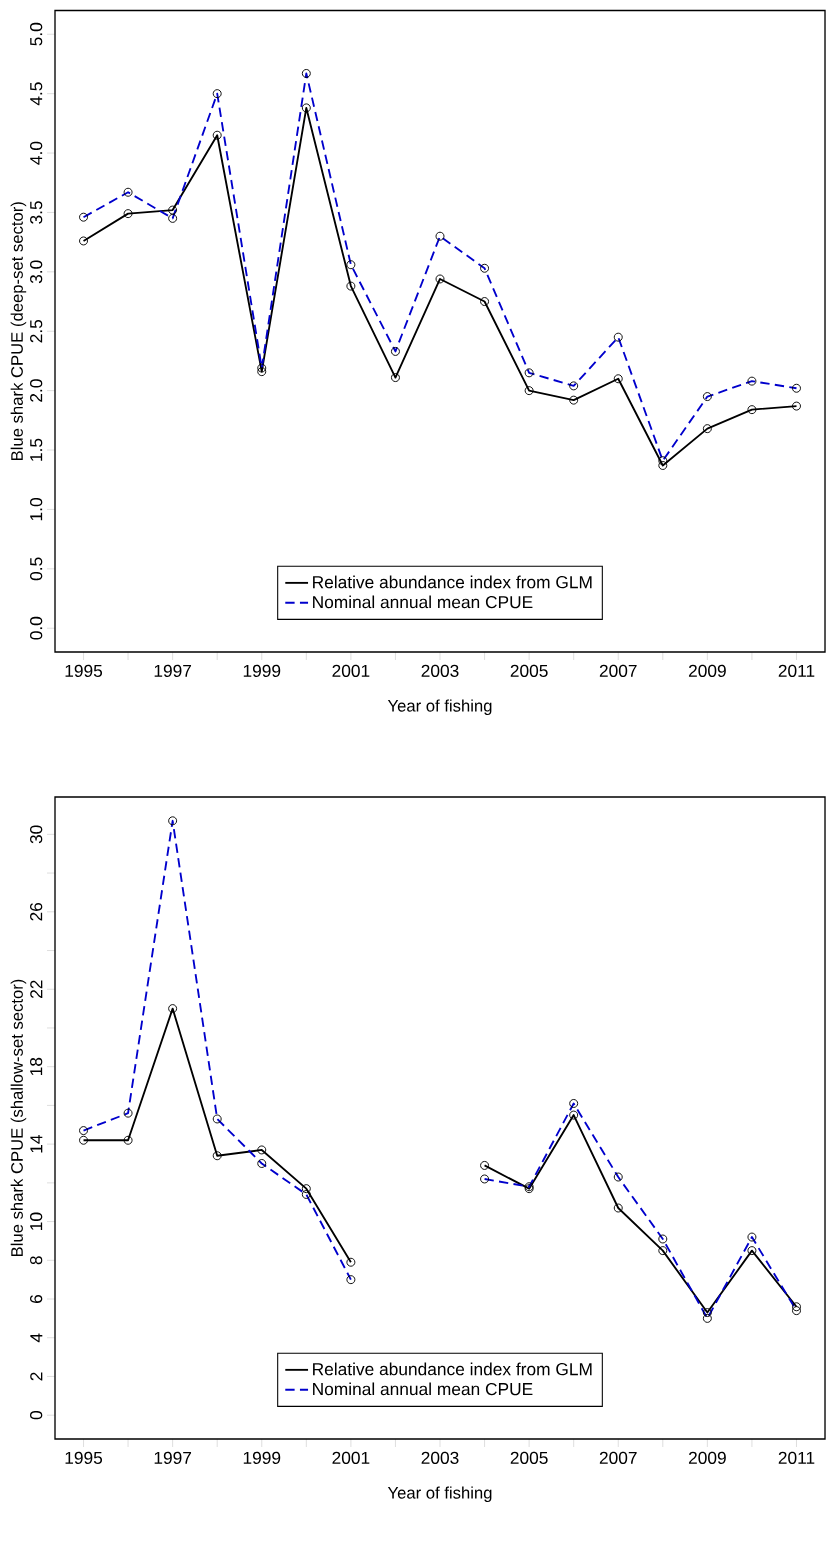 The image size is (828, 1541). Describe the element at coordinates (36, 628) in the screenshot. I see `y-tick-label: 0.0` at that location.